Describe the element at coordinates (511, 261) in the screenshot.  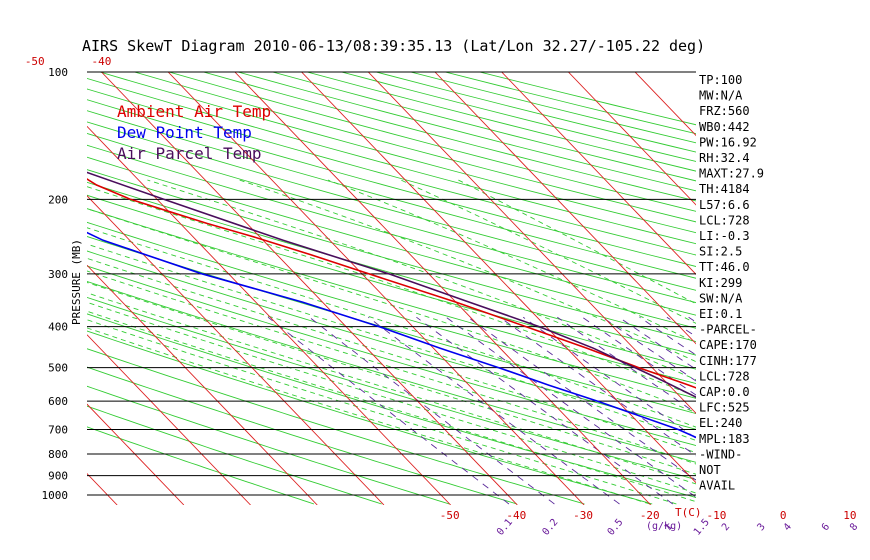
I see `moist-adiabat-line` at that location.